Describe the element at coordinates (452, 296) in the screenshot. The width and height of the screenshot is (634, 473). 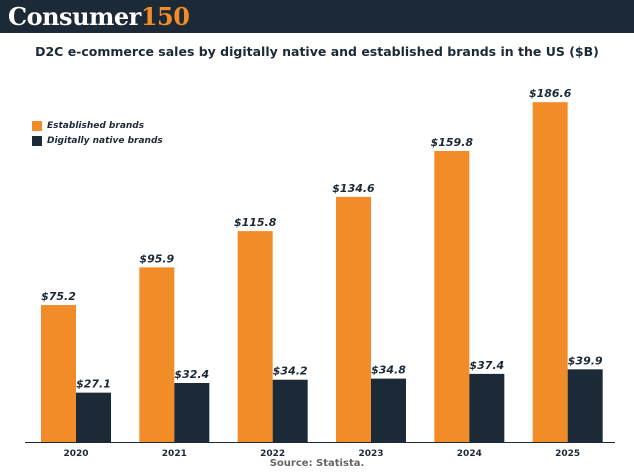
I see `bar-established-2024` at that location.